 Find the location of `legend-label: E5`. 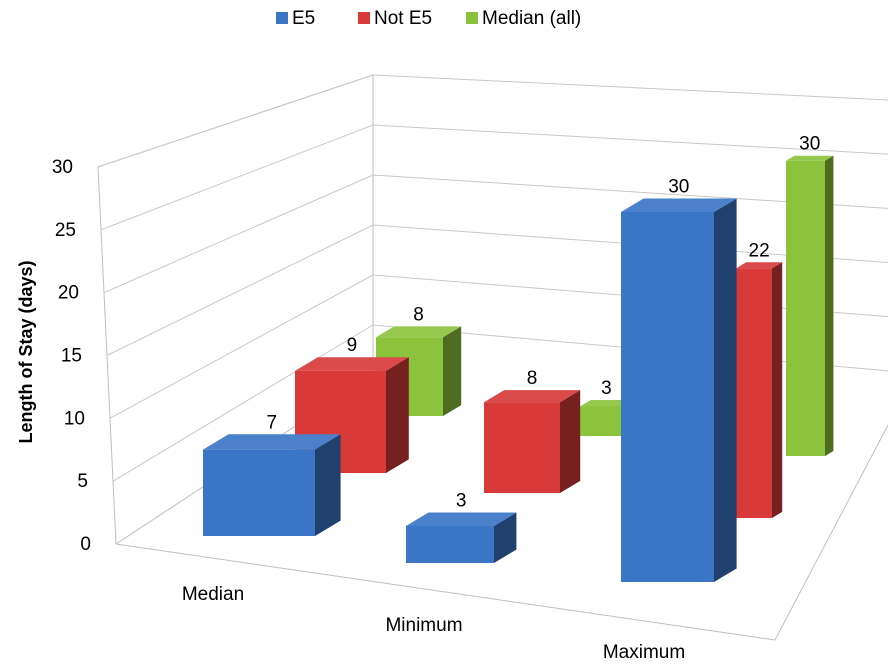

legend-label: E5 is located at coordinates (303, 18).